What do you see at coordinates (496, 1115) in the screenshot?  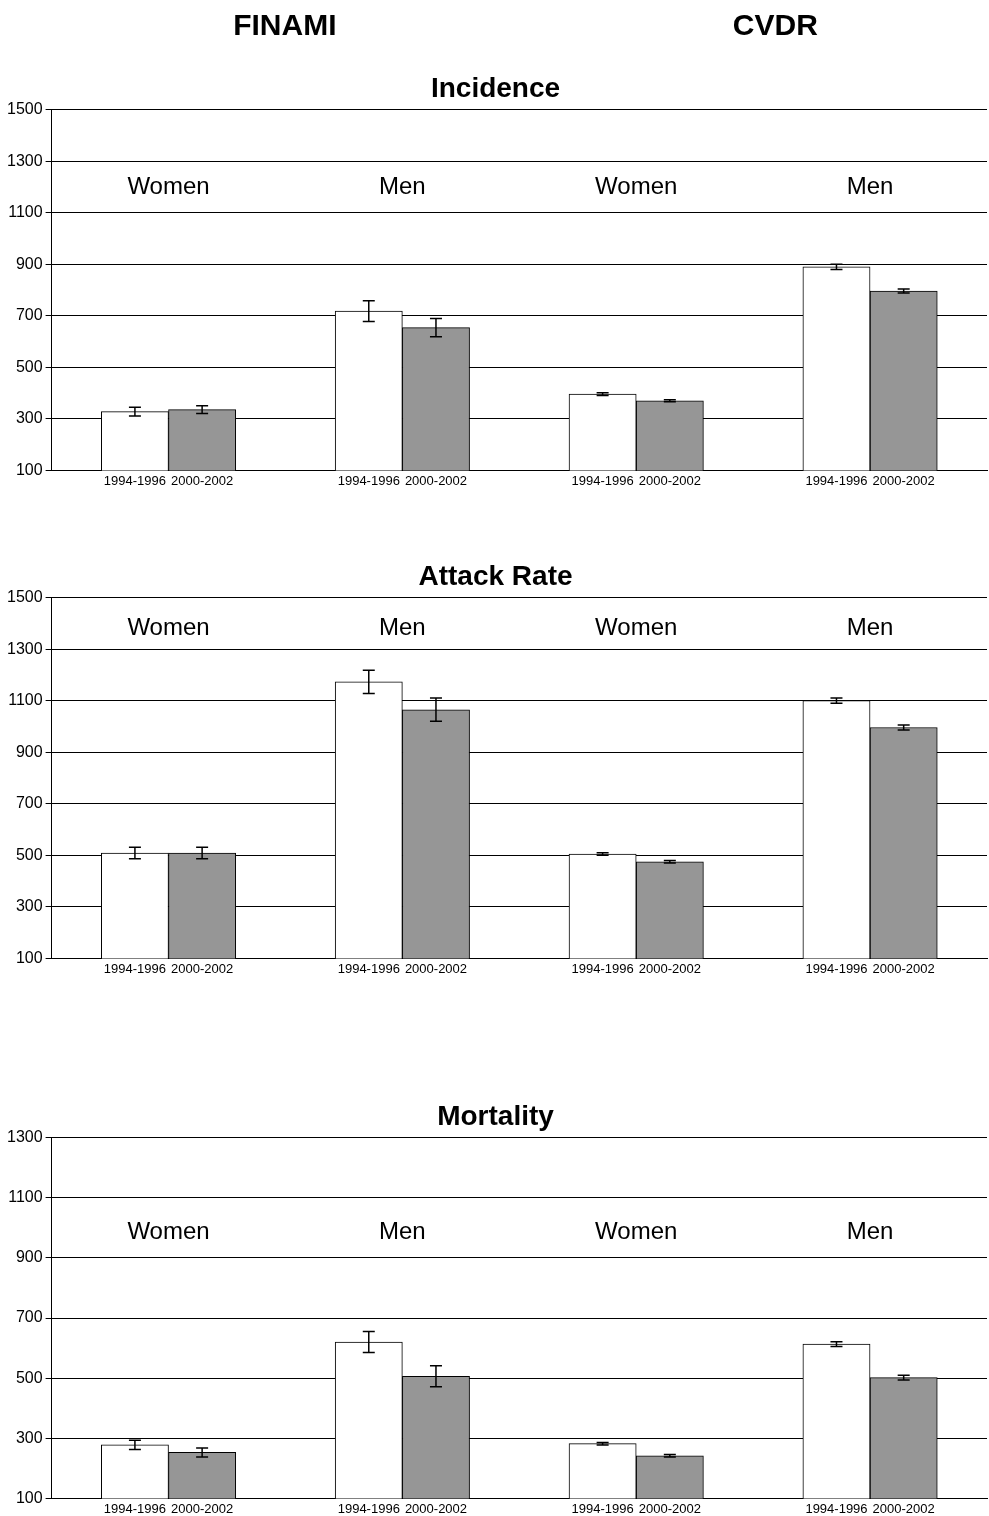 I see `chart-title: Mortality` at bounding box center [496, 1115].